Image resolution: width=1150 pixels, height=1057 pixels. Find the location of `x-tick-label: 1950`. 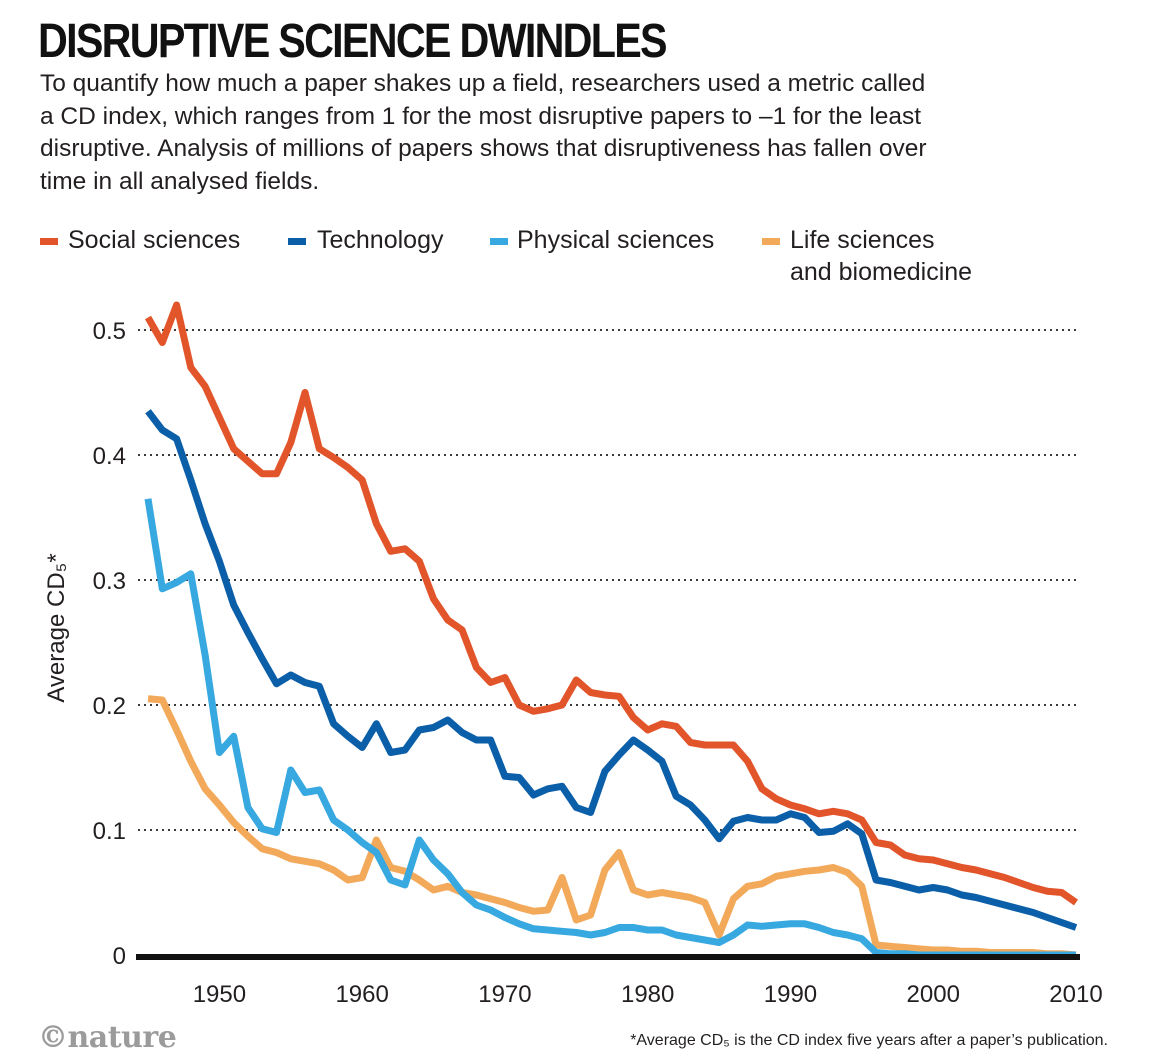

x-tick-label: 1950 is located at coordinates (219, 994).